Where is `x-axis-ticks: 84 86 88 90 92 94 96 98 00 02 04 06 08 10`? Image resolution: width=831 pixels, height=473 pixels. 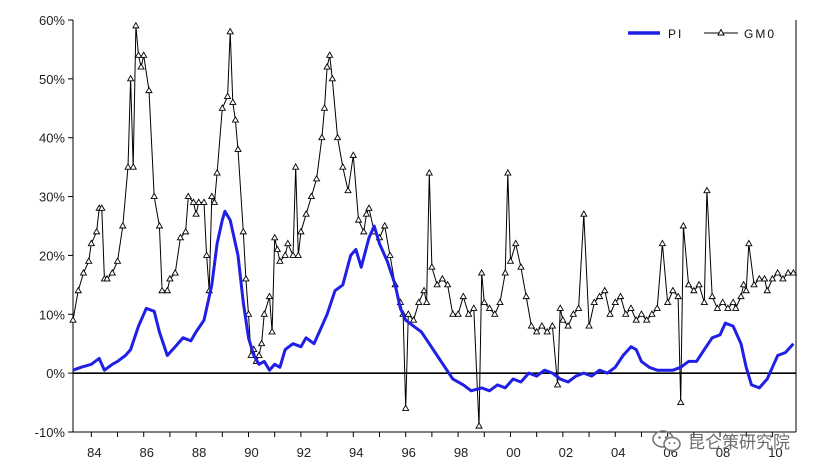 x-axis-ticks: 84 86 88 90 92 94 96 98 00 02 04 06 08 10 is located at coordinates (435, 446).